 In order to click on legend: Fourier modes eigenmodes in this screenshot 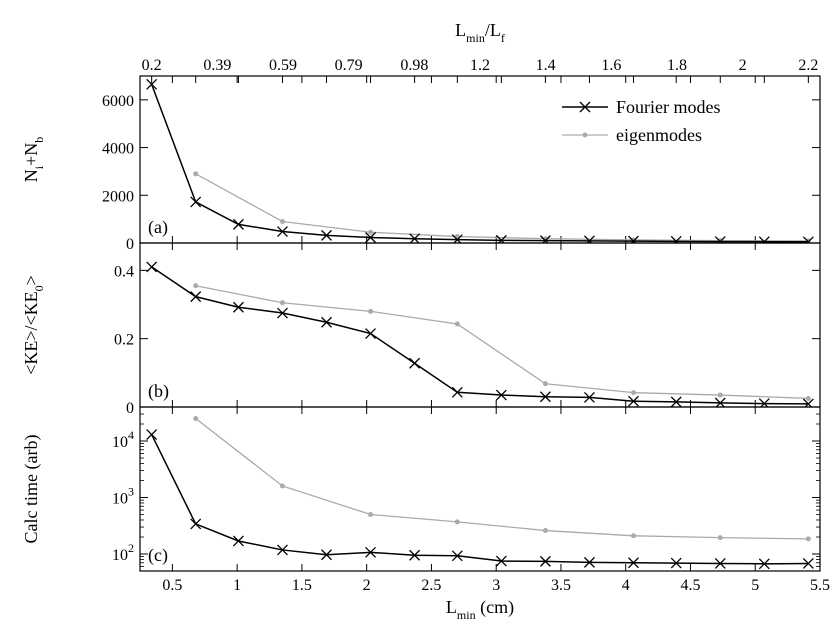, I will do `click(641, 121)`.